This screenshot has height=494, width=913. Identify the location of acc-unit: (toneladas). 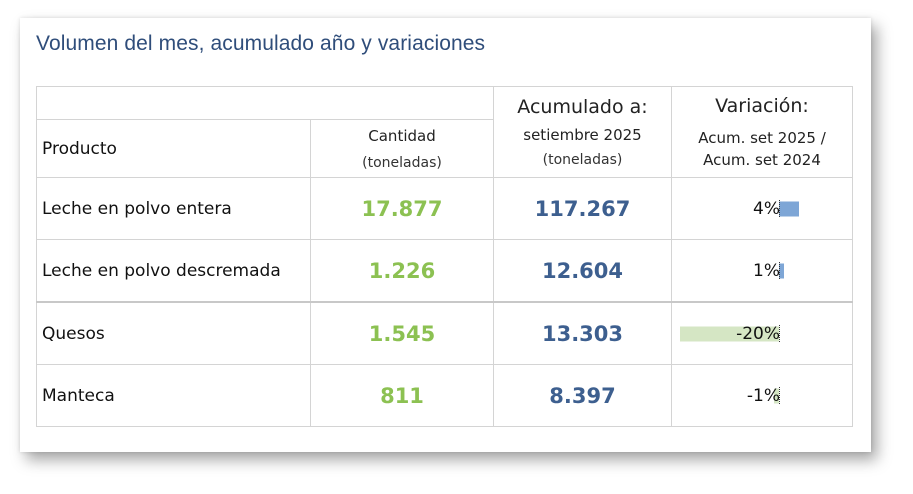
(582, 160).